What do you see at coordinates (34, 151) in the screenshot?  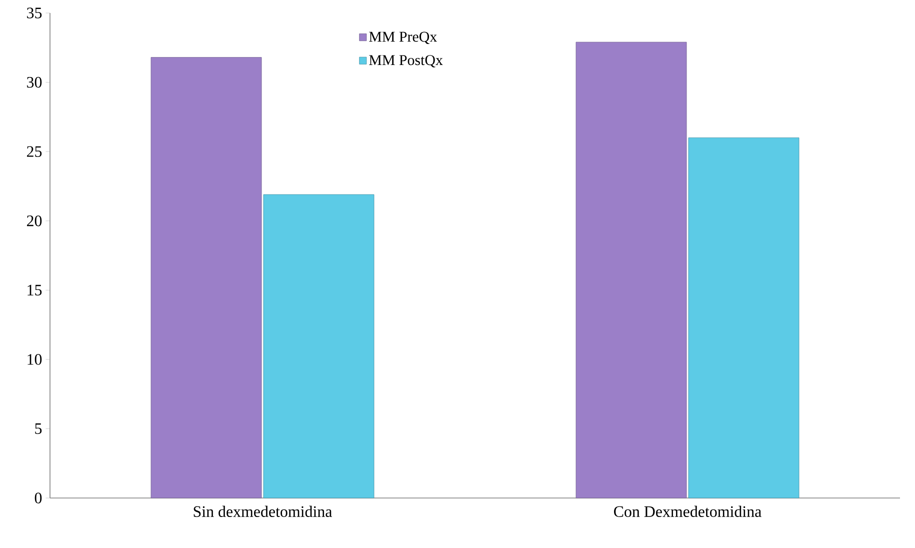 I see `y-tick-label: 25` at bounding box center [34, 151].